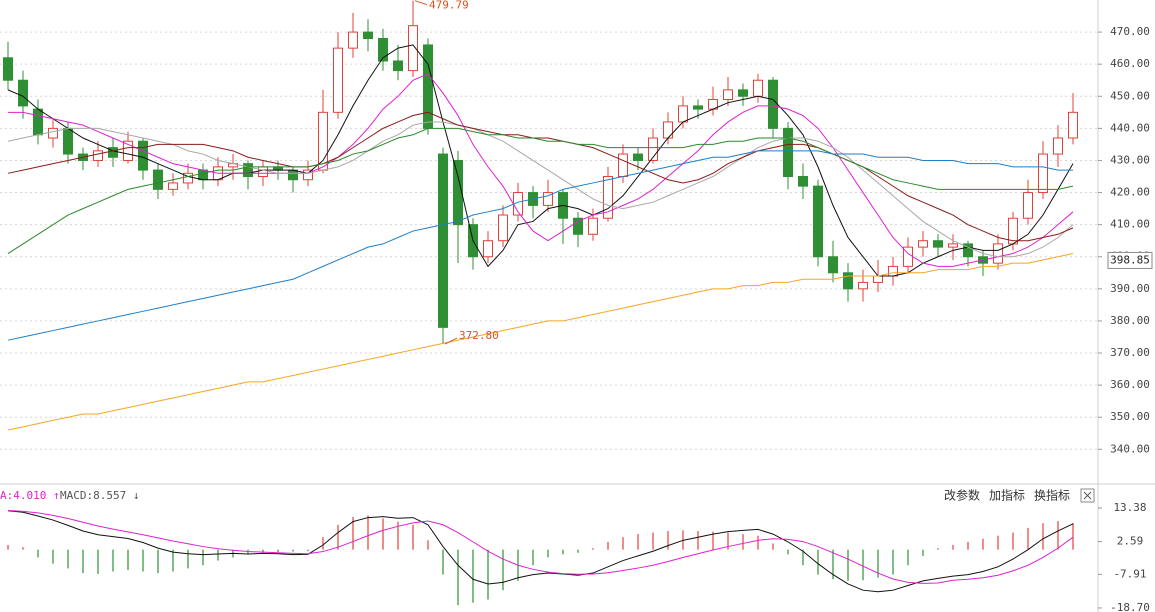 The width and height of the screenshot is (1155, 612). Describe the element at coordinates (1130, 352) in the screenshot. I see `y-tick-label: 370.00` at that location.